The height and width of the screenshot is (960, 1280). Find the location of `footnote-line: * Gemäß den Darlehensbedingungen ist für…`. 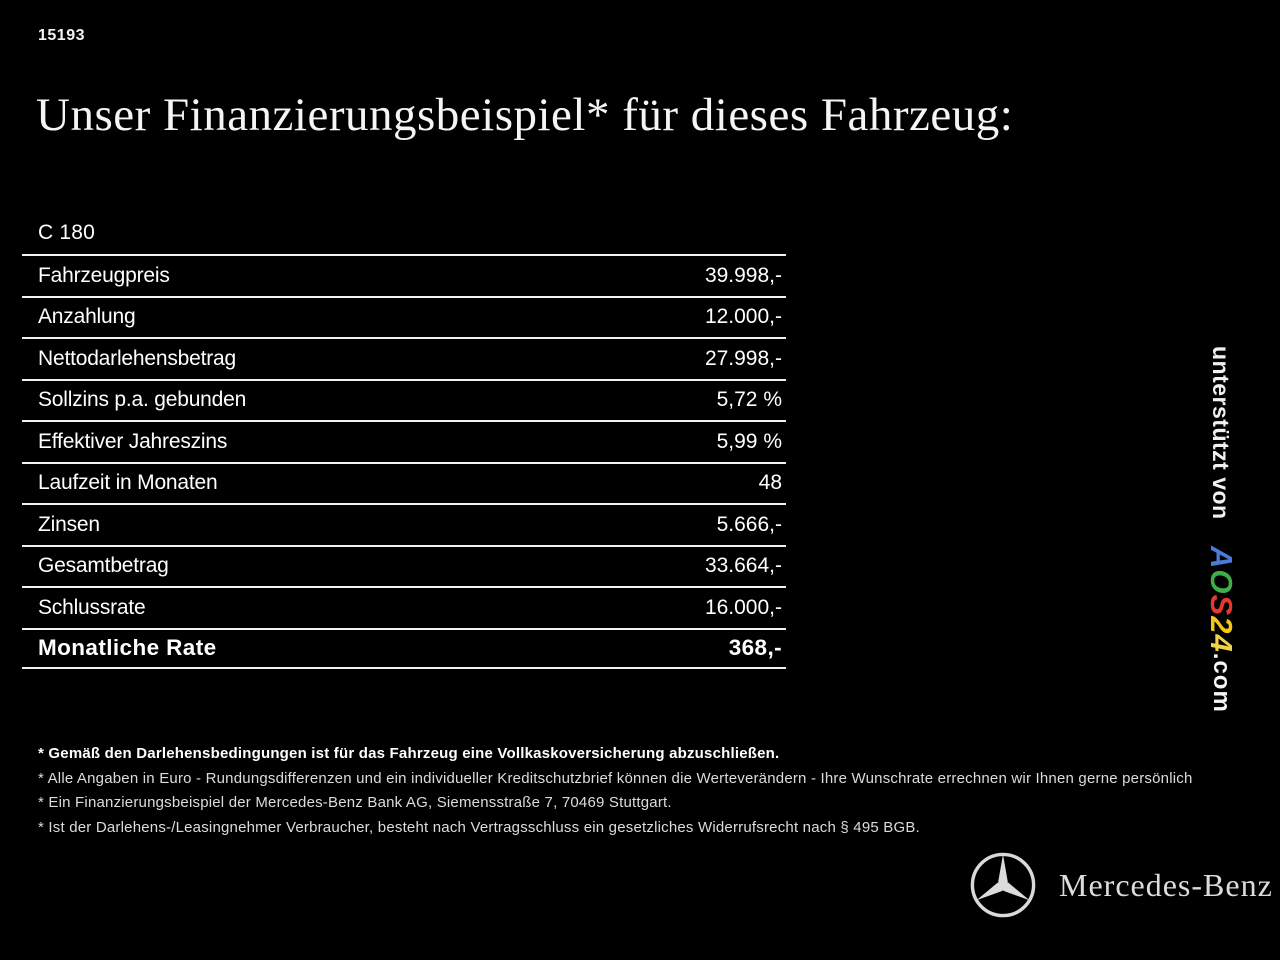

footnote-line: * Gemäß den Darlehensbedingungen ist für… is located at coordinates (409, 753).